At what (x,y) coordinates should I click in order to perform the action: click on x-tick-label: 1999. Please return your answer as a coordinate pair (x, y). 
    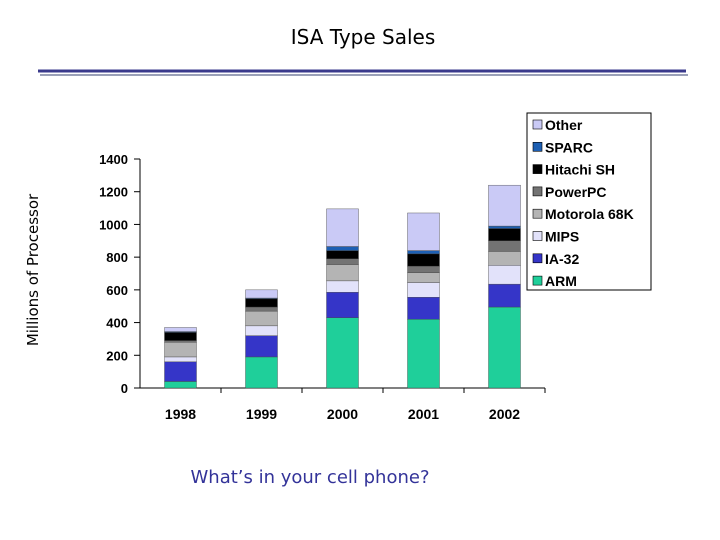
    Looking at the image, I should click on (261, 414).